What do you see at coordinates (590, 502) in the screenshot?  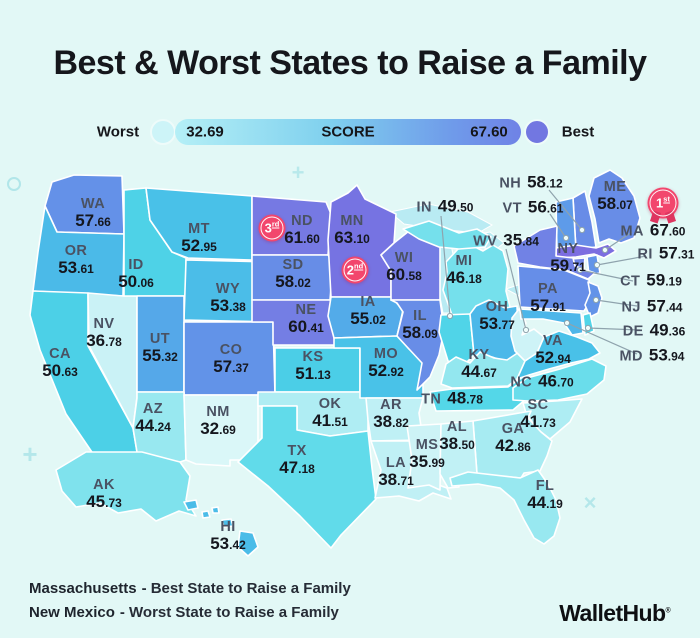 I see `times-decoration-icon: ×` at bounding box center [590, 502].